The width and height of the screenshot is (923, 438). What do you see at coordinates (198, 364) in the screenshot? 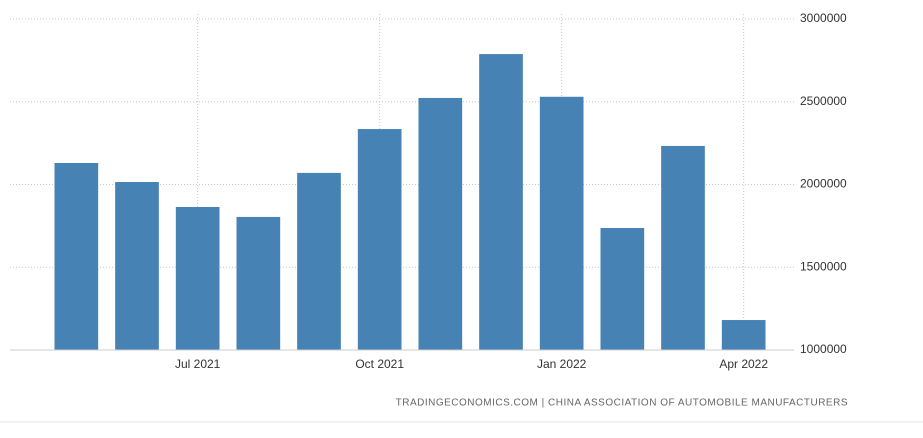
I see `x-tick-label: Jul 2021` at bounding box center [198, 364].